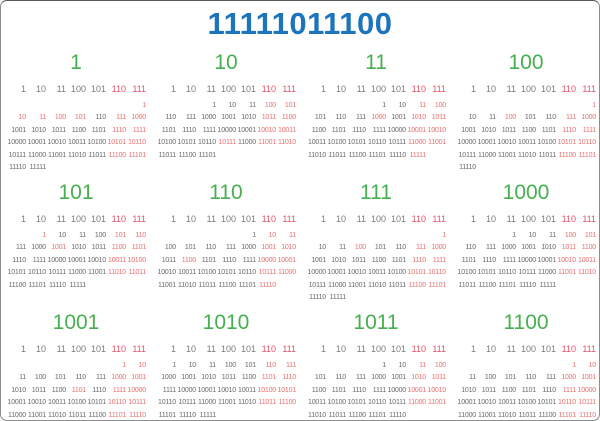 The width and height of the screenshot is (600, 421). I want to click on week-row: 1 10 11 100, so click(376, 365).